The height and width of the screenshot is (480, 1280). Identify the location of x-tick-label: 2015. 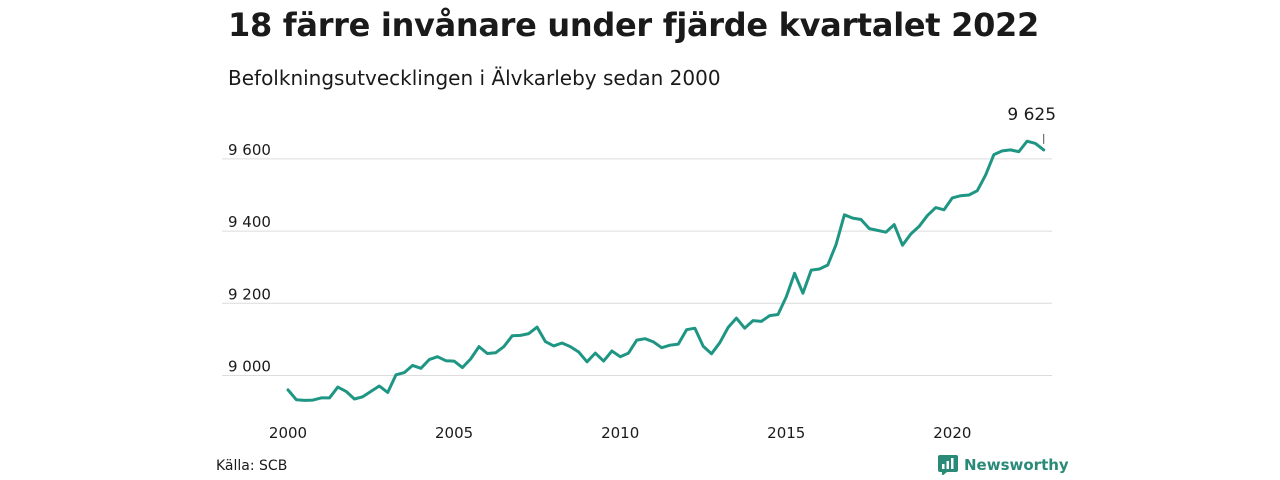
(786, 433).